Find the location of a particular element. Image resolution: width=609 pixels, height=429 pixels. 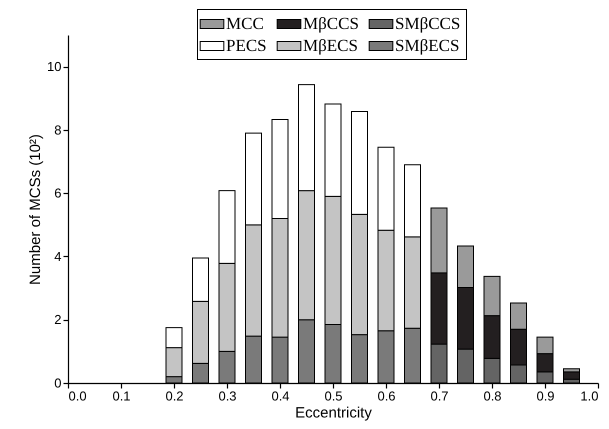

x-tick-label: 0.8 is located at coordinates (492, 396).